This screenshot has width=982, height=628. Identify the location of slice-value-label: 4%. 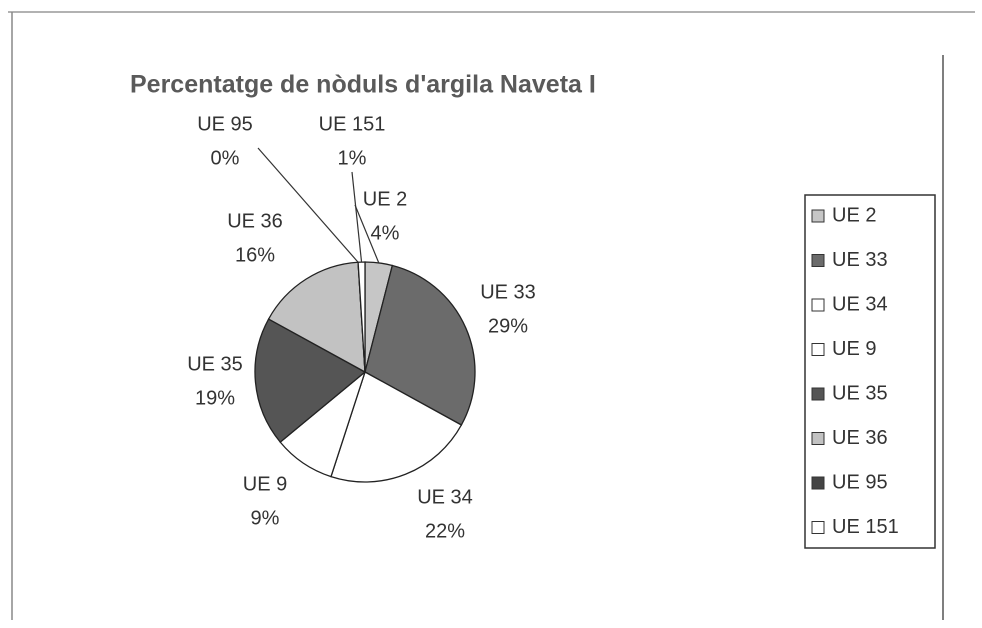
(385, 233).